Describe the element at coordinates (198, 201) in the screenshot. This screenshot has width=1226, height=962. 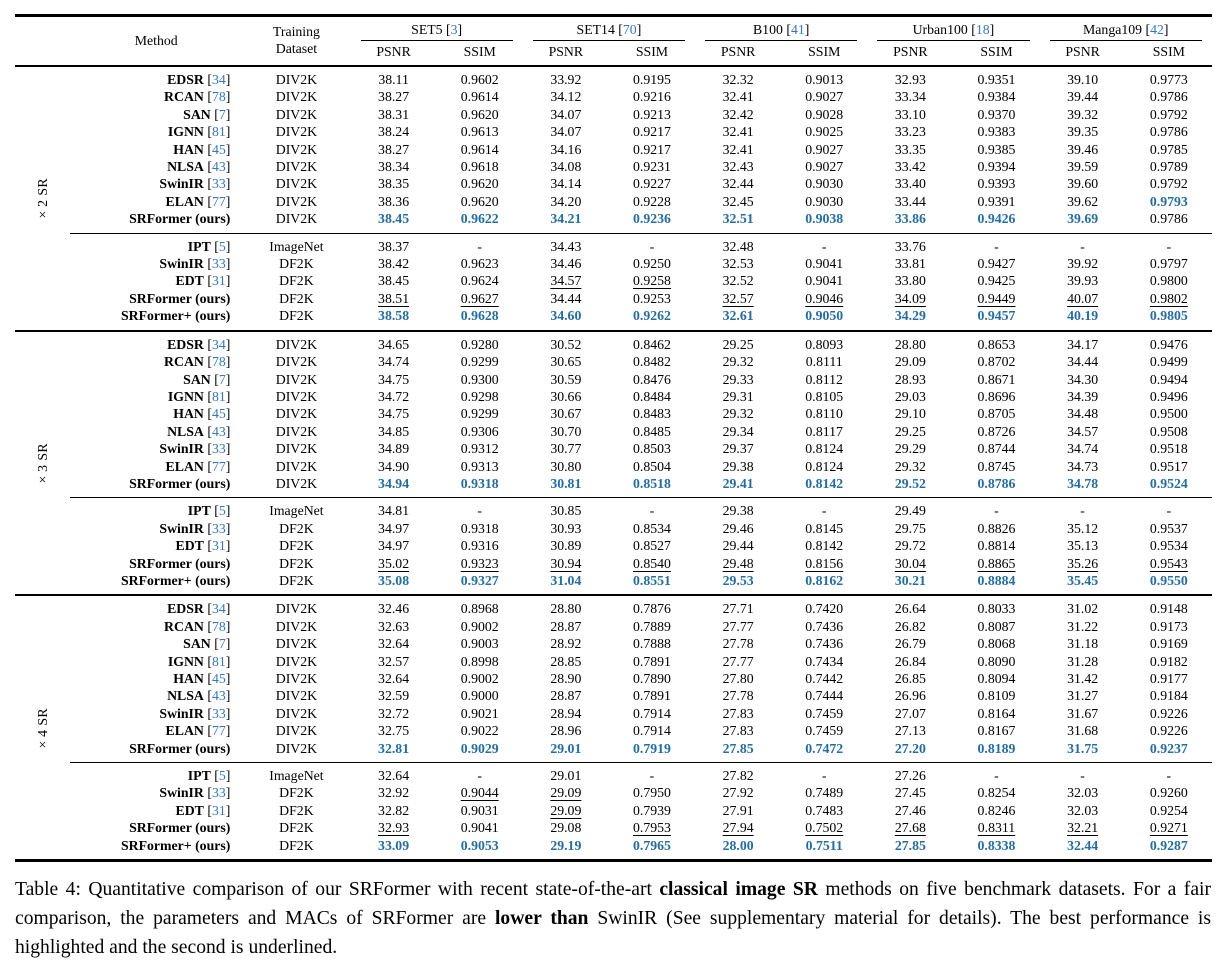
I see `method-cell: ELAN [77]` at that location.